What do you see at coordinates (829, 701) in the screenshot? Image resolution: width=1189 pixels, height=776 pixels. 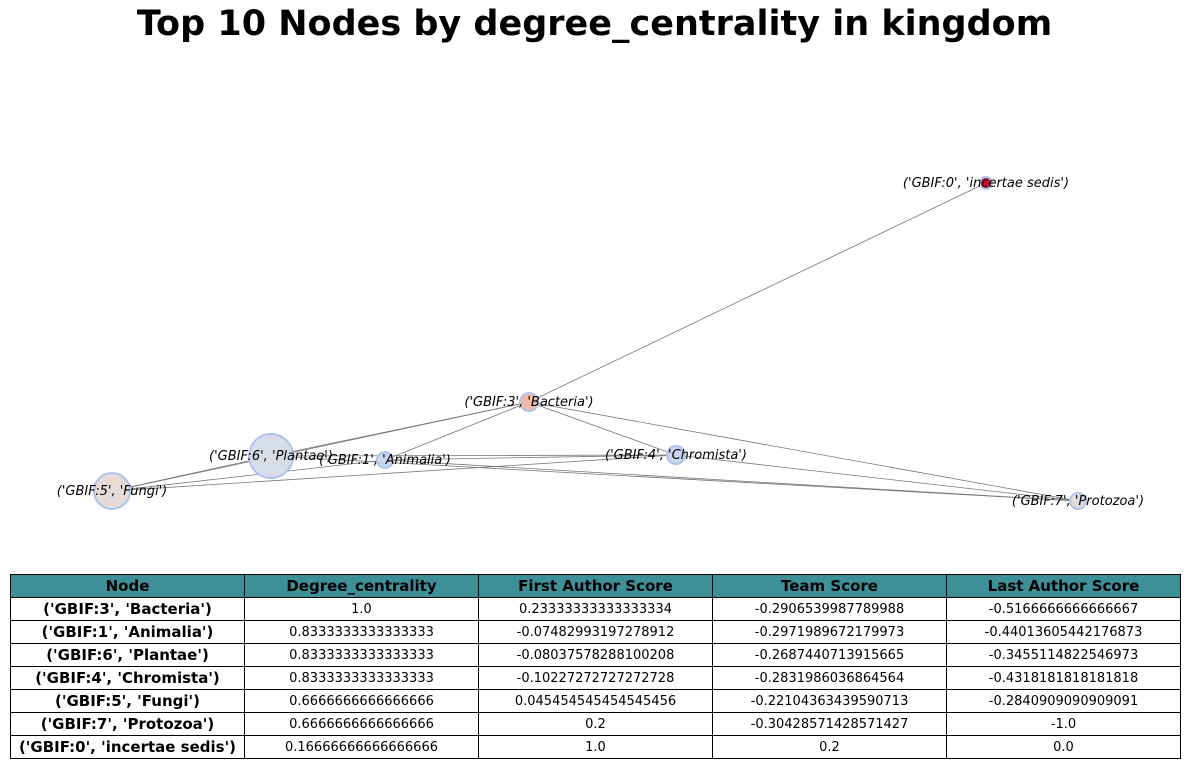 I see `cell-team-score: -0.22104363439590713` at bounding box center [829, 701].